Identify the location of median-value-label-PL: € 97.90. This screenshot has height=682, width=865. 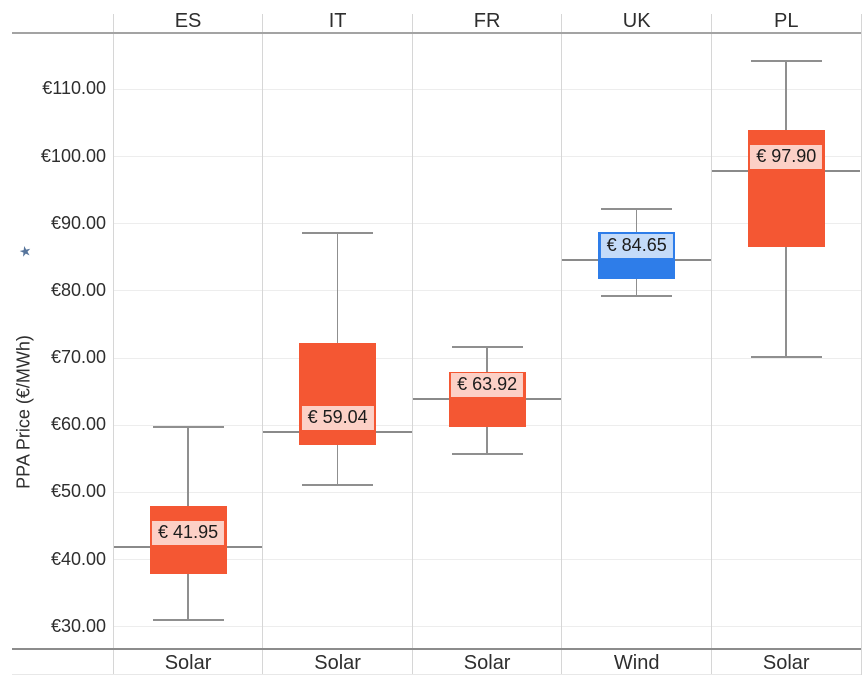
(786, 156).